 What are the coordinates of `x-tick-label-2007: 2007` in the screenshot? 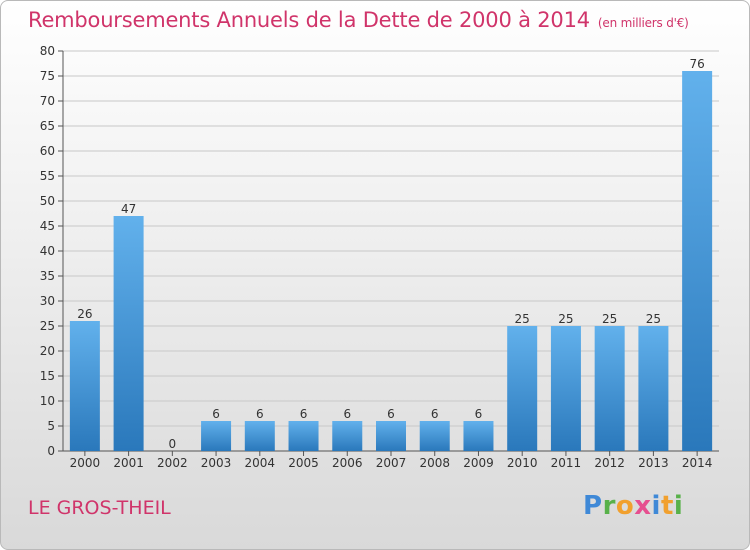 It's located at (391, 463).